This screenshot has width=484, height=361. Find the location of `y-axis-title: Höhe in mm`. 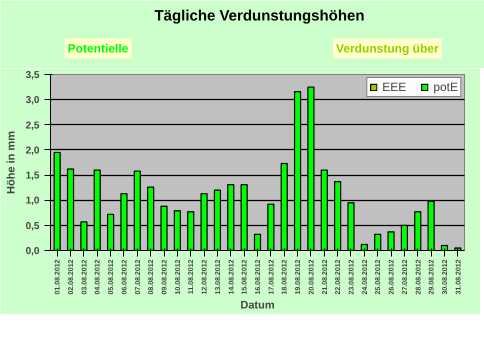

y-axis-title: Höhe in mm is located at coordinates (12, 162).